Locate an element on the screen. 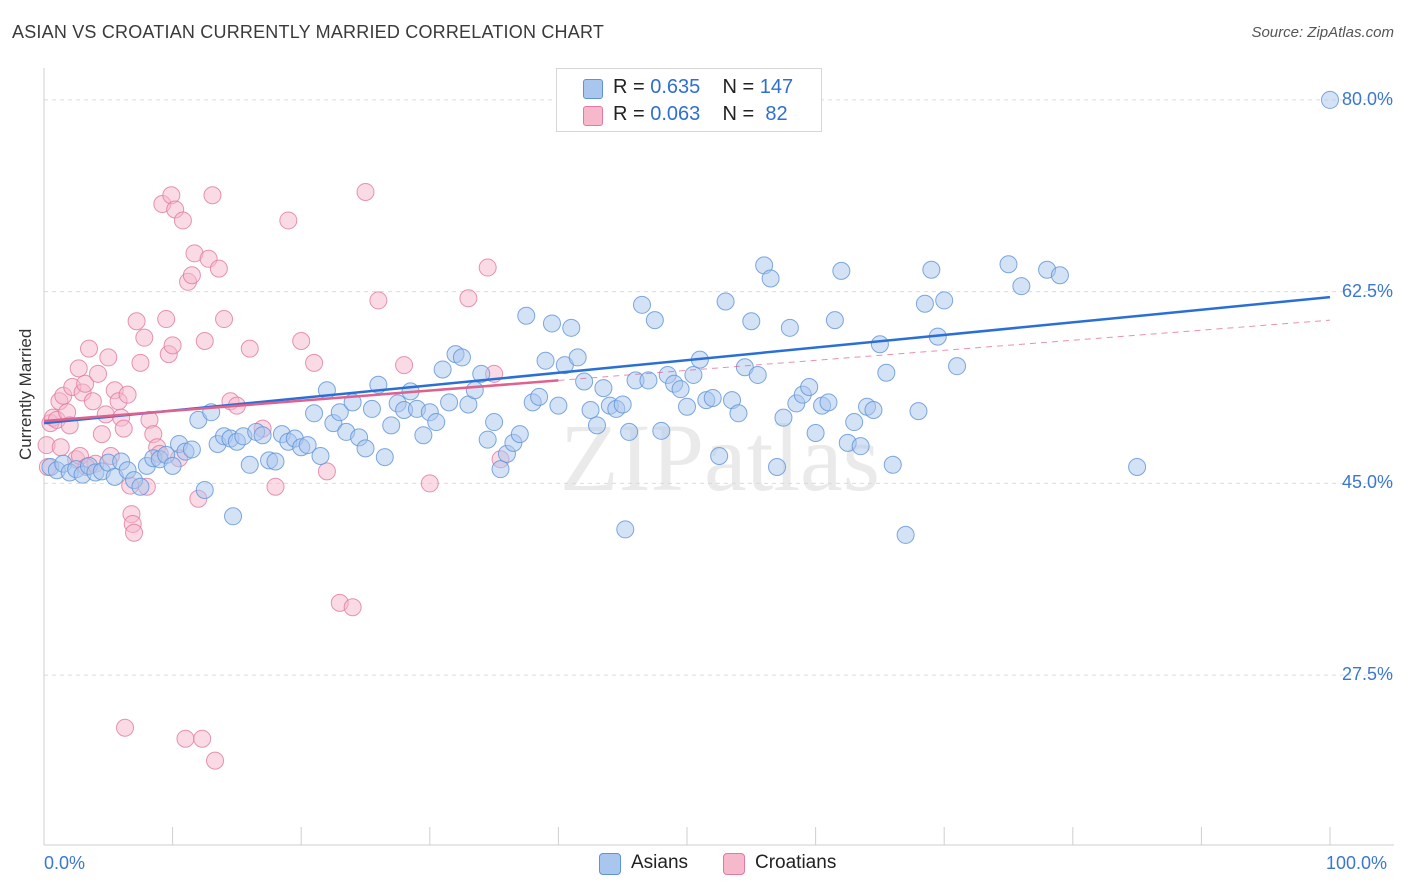  source-label: Source: ZipAtlas.com is located at coordinates (1322, 32).